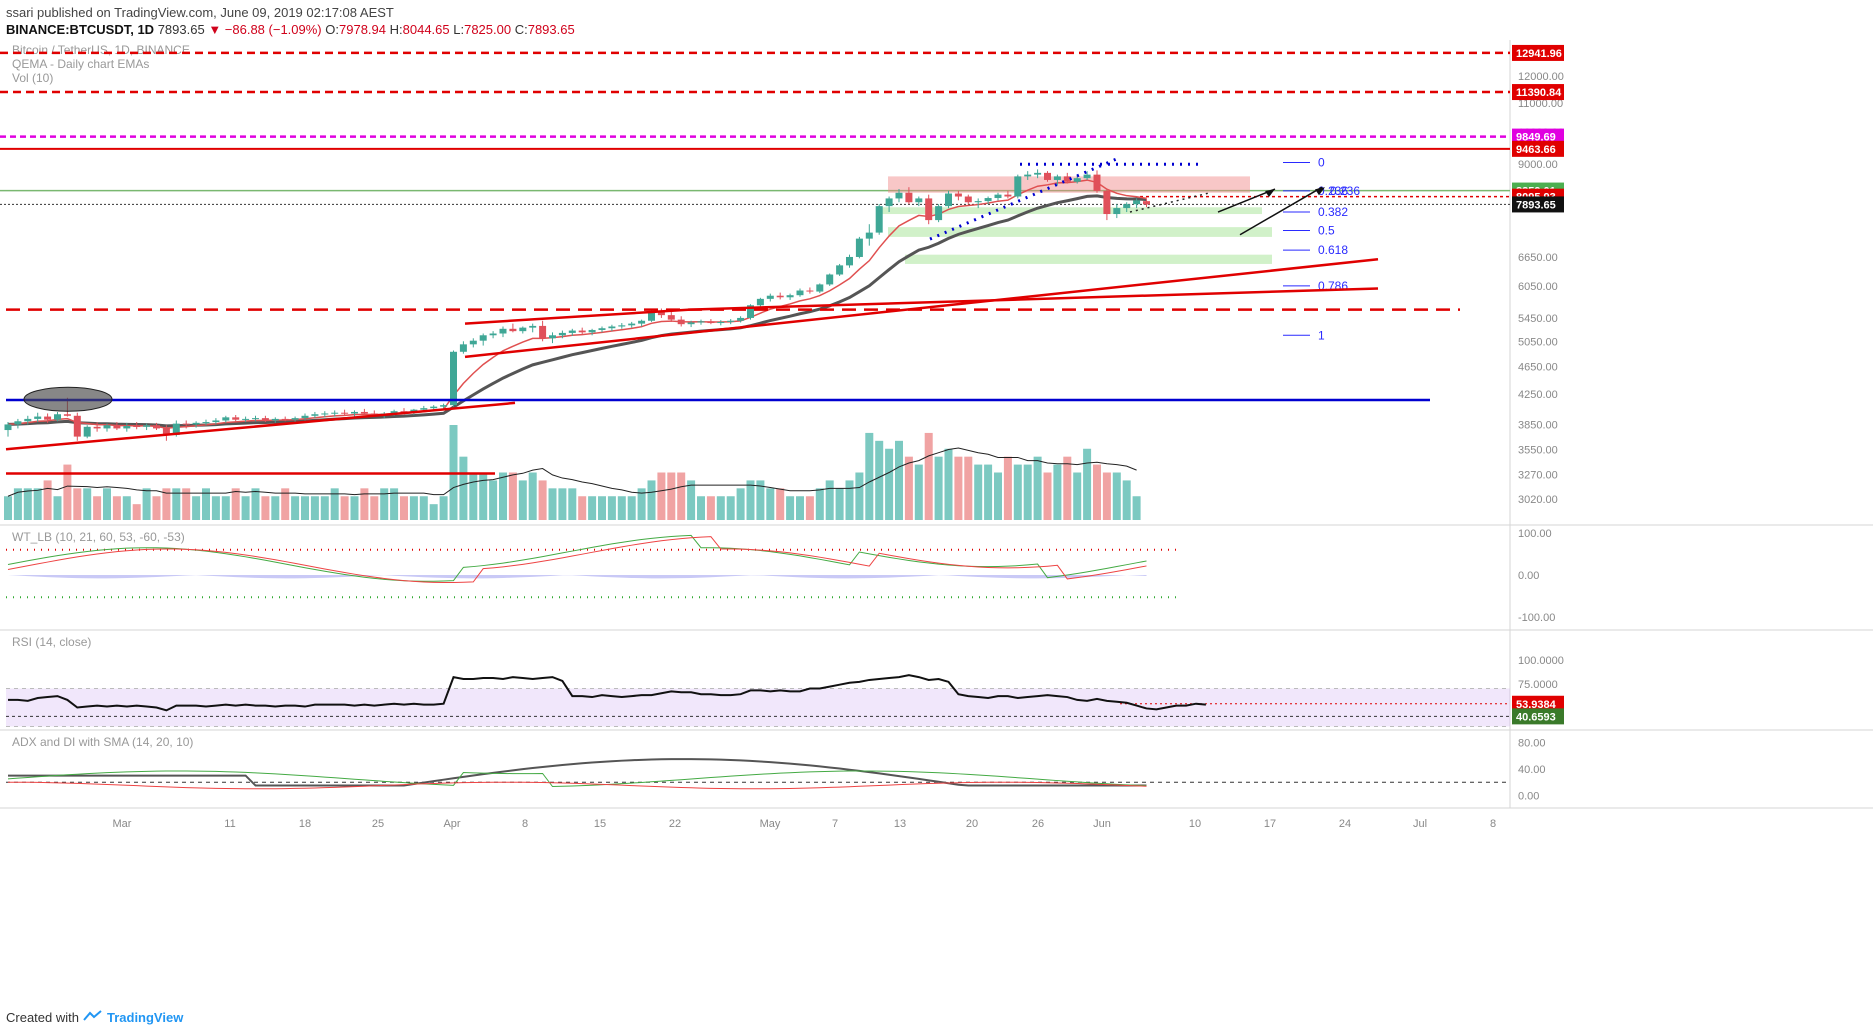 The image size is (1873, 1032). Describe the element at coordinates (332, 29) in the screenshot. I see `open-label: O:` at that location.